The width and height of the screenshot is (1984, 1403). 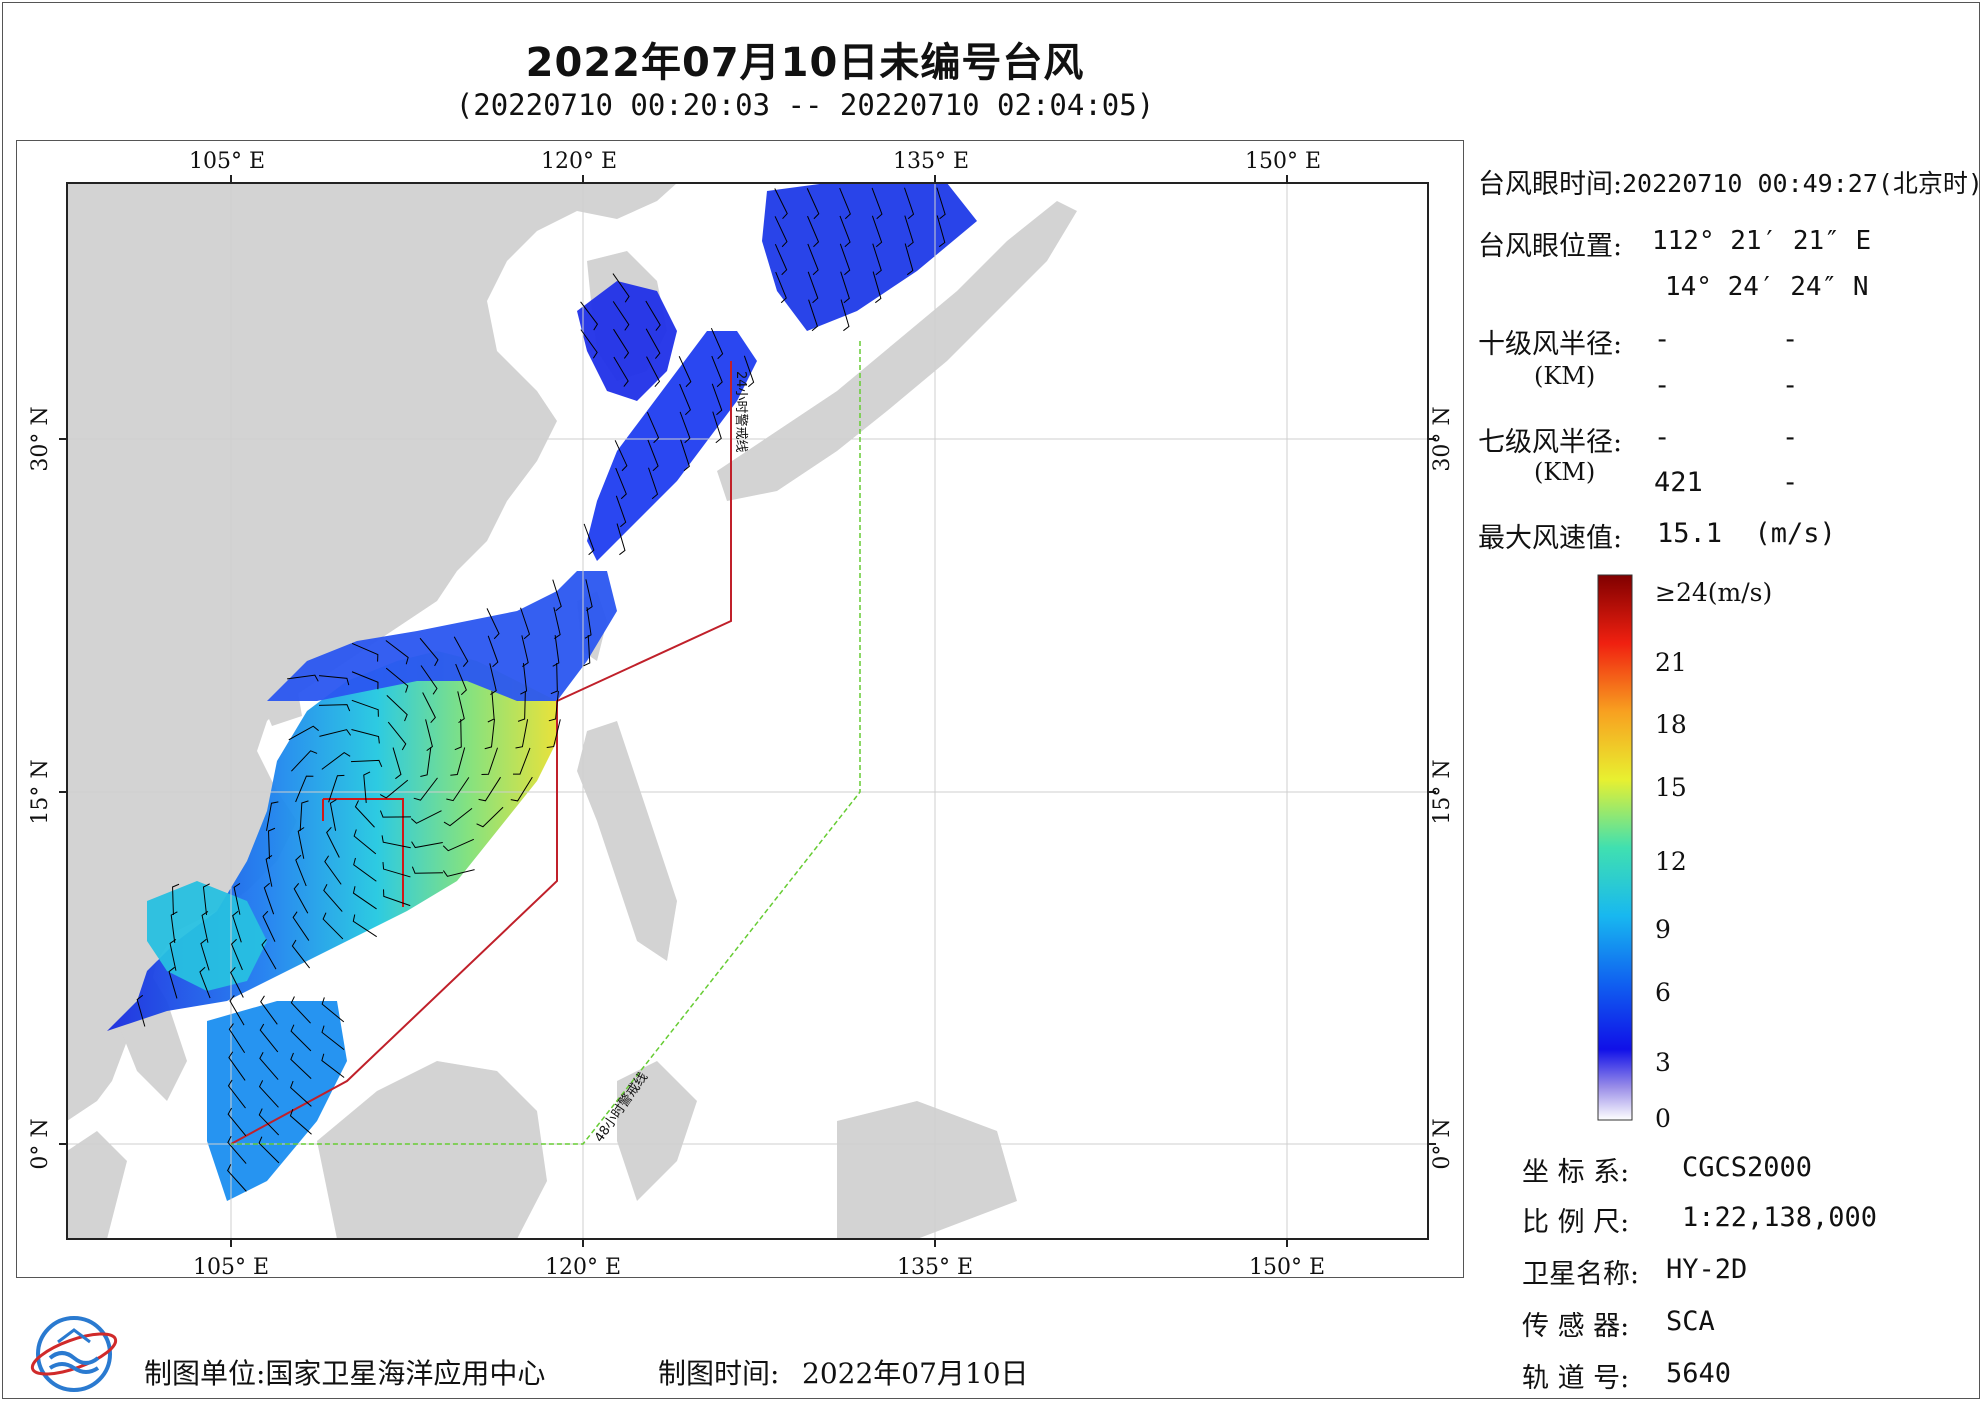 I want to click on r10-unit: (KM), so click(x=1565, y=376).